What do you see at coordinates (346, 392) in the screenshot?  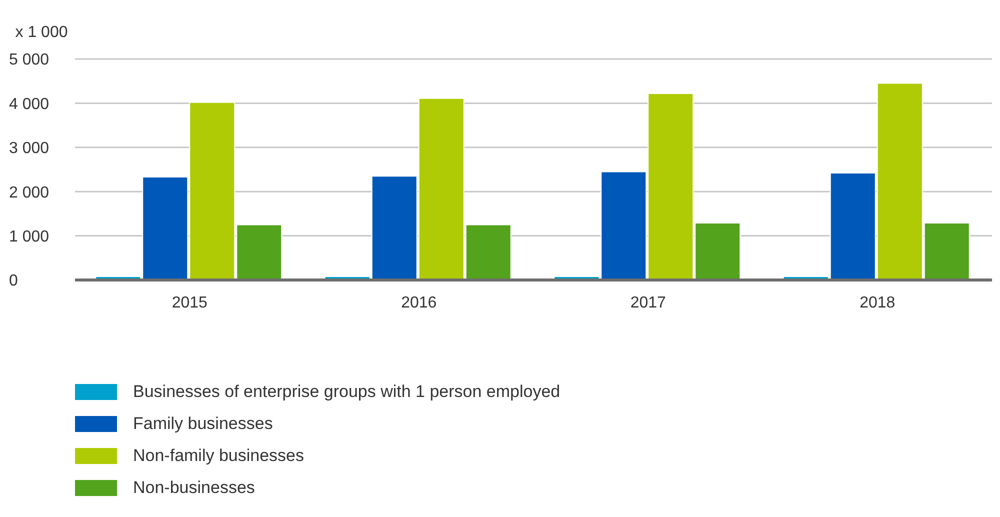 I see `legend-label: Businesses of enterprise groups with 1 person employed` at bounding box center [346, 392].